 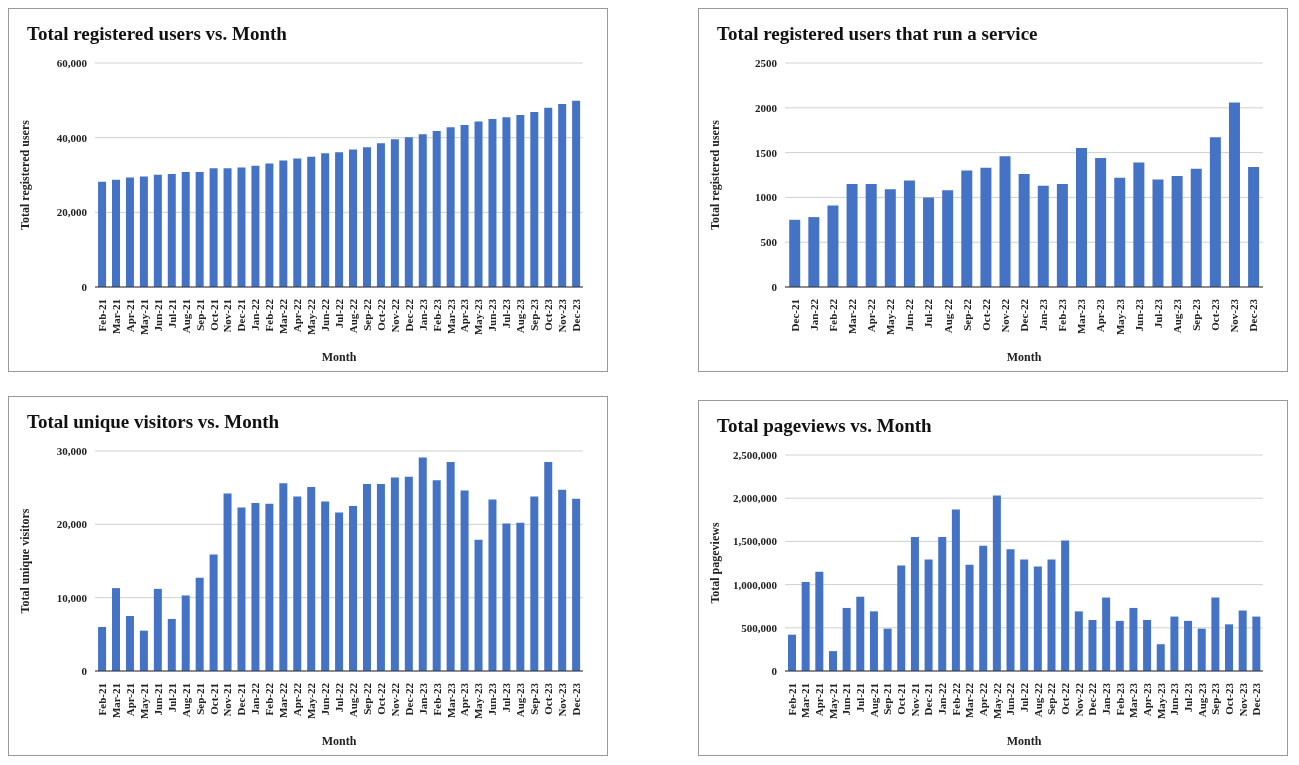 What do you see at coordinates (1215, 698) in the screenshot?
I see `x-tick-label: Sep-23` at bounding box center [1215, 698].